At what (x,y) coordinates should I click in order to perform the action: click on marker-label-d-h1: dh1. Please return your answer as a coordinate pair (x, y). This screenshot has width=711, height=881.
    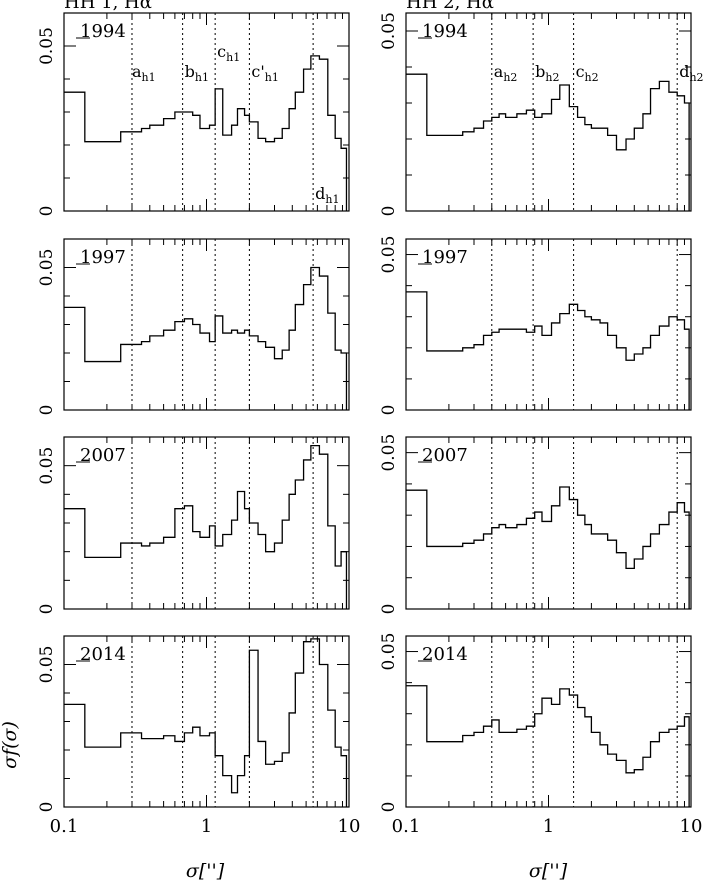
    Looking at the image, I should click on (327, 195).